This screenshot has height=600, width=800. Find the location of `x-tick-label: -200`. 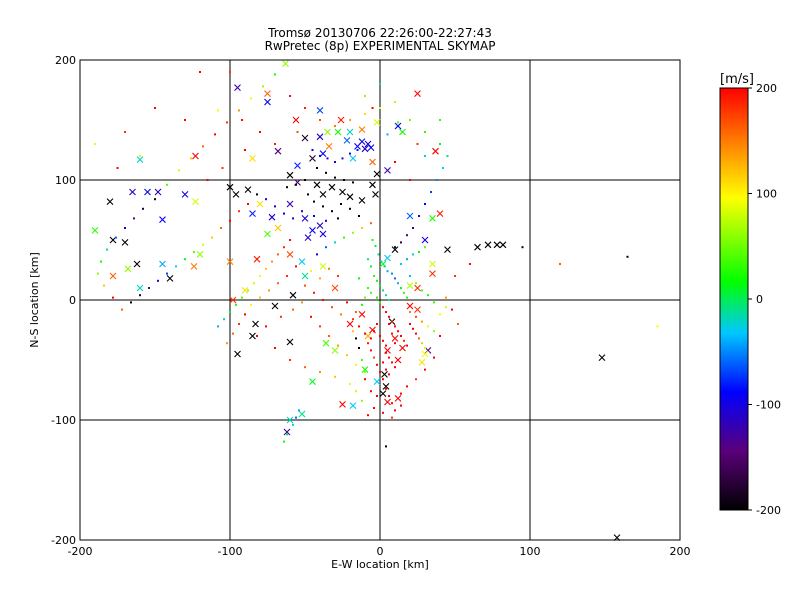

x-tick-label: -200 is located at coordinates (80, 551).